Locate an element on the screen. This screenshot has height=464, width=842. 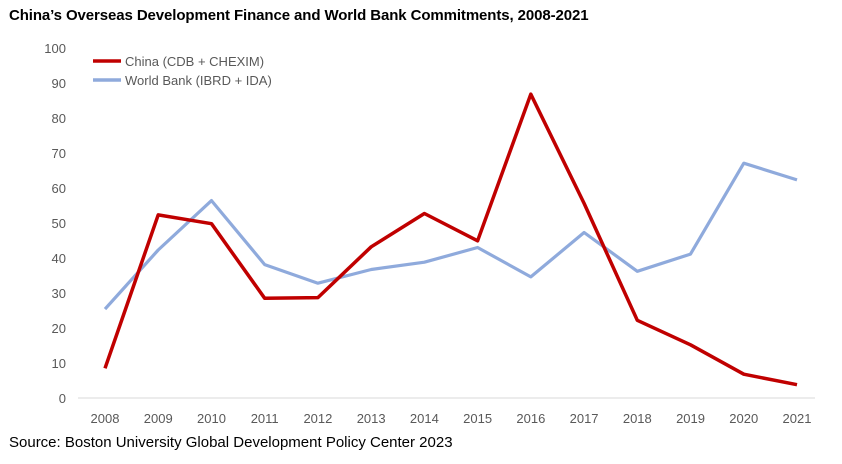
y-tick-label: 50 is located at coordinates (59, 223).